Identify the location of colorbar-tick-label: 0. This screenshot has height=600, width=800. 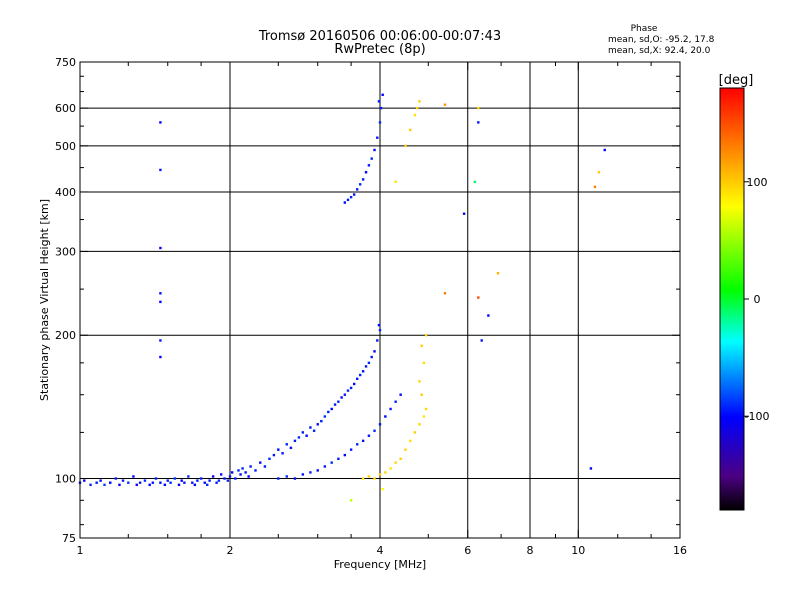
(757, 299).